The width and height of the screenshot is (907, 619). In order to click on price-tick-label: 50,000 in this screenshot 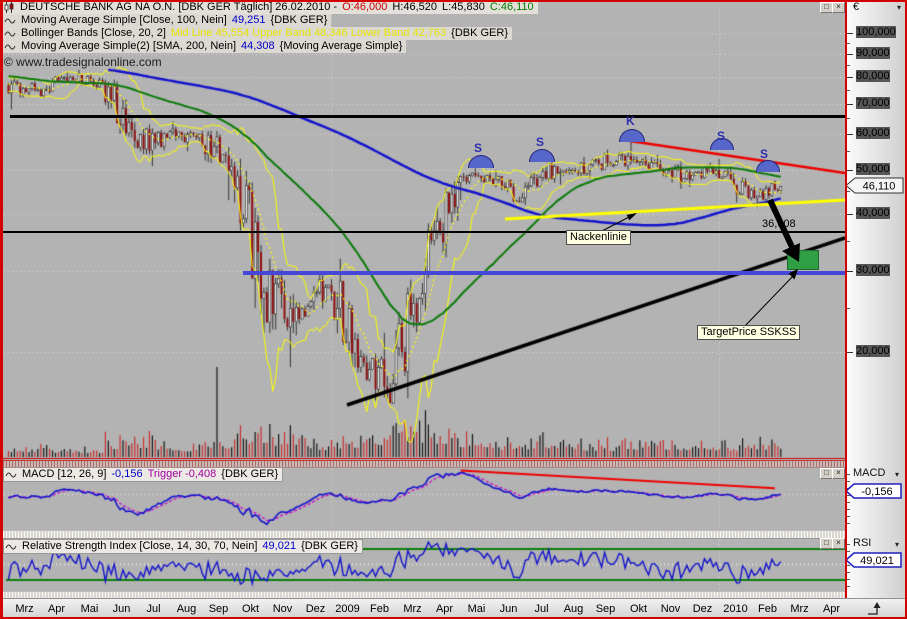, I will do `click(873, 169)`.